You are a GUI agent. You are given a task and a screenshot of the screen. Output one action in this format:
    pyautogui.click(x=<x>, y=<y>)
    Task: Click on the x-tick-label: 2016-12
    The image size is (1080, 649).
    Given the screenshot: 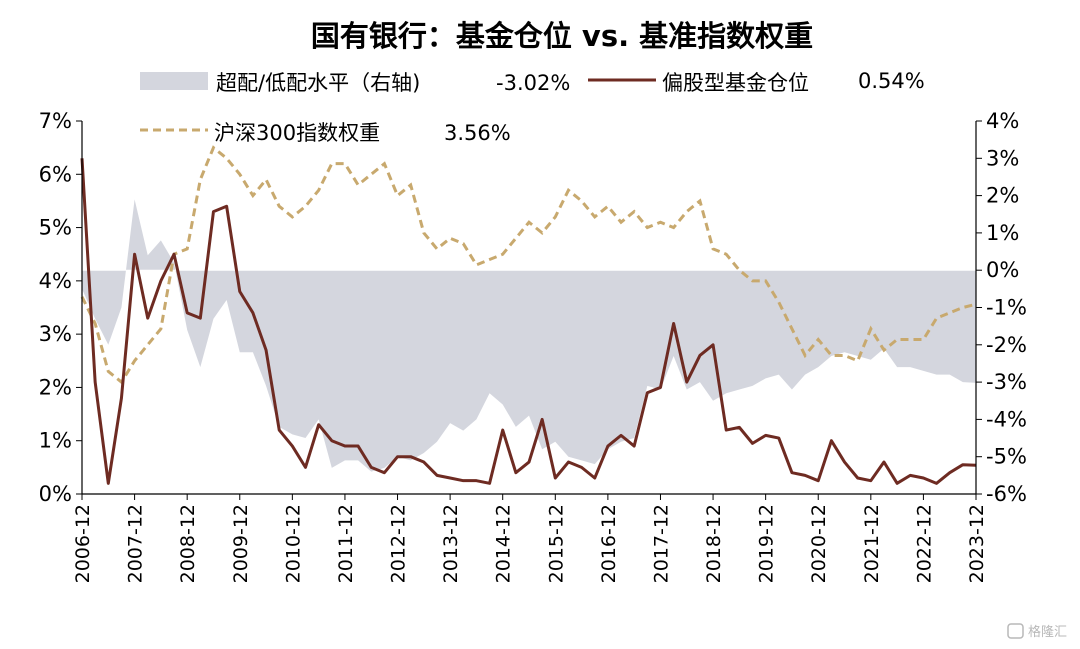 What is the action you would take?
    pyautogui.click(x=609, y=543)
    